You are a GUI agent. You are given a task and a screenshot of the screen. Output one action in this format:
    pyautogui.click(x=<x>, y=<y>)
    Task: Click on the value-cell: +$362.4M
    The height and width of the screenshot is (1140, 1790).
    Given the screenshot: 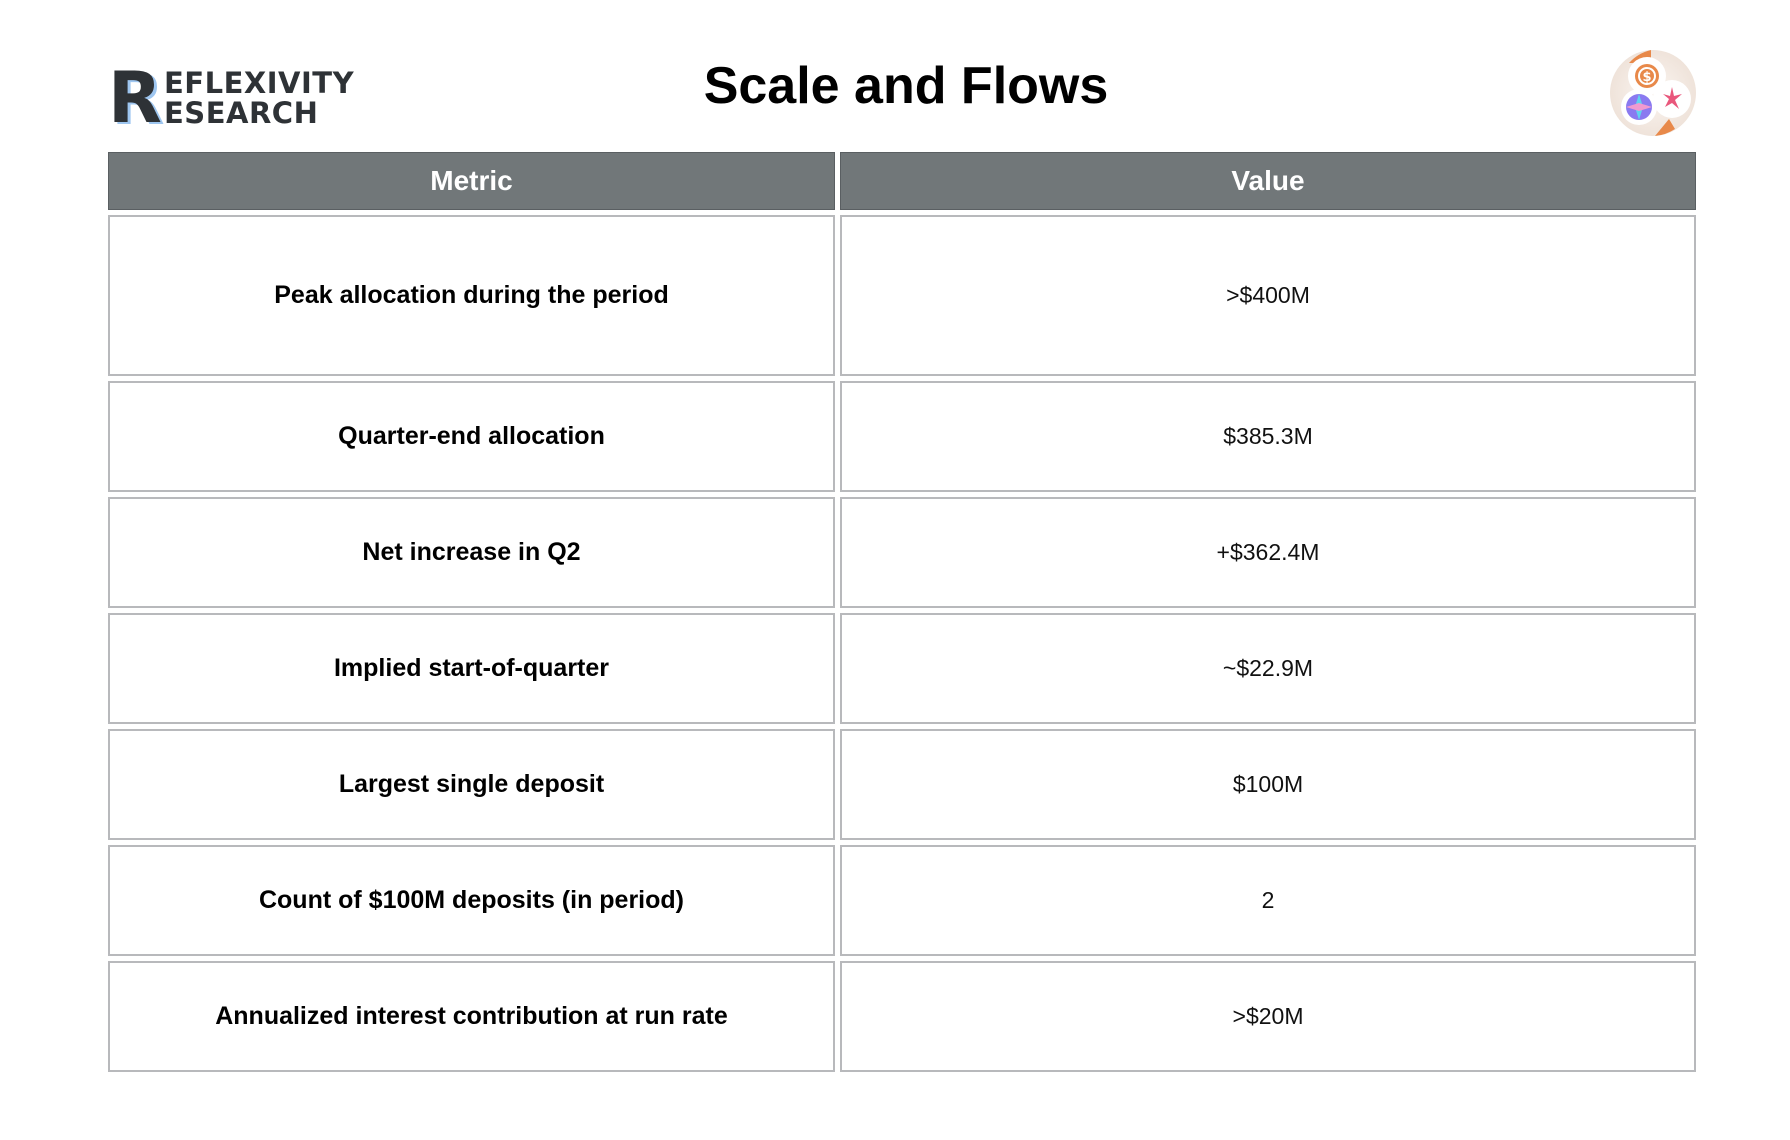 What is the action you would take?
    pyautogui.click(x=1268, y=552)
    